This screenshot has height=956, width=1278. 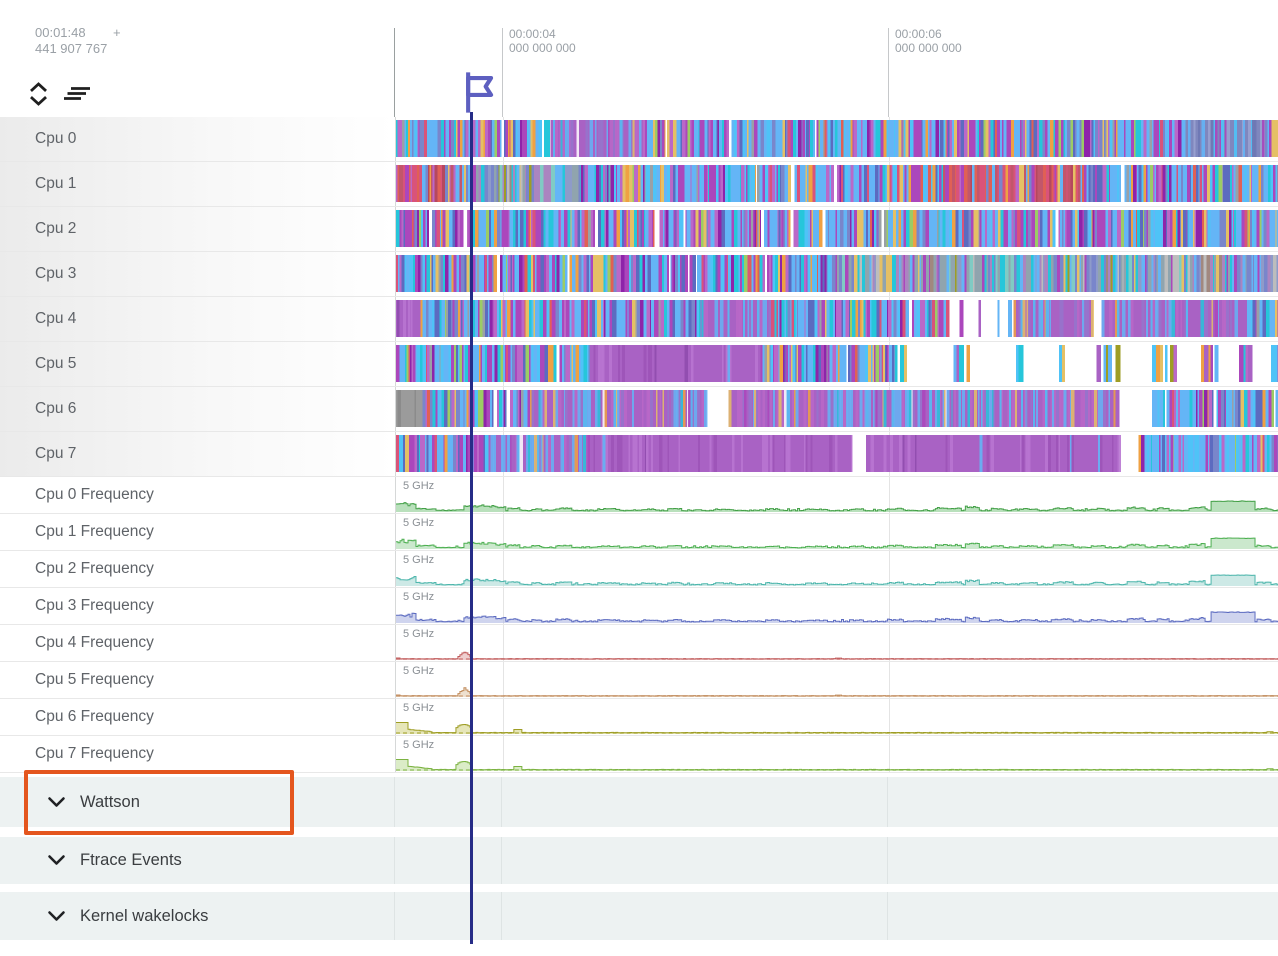 I want to click on cpu-frequency-track-row: Cpu 4 Frequency 5 GHz, so click(x=639, y=643).